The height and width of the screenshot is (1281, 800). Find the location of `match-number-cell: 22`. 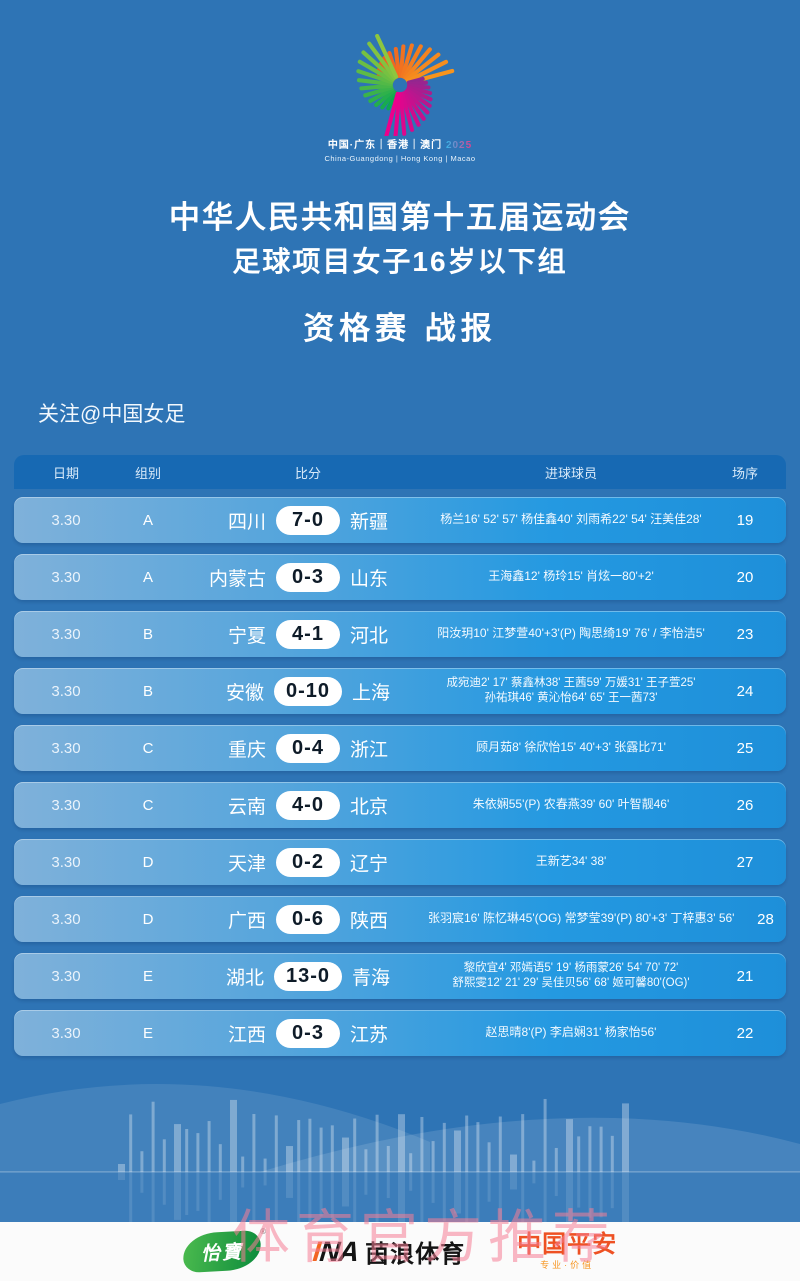

match-number-cell: 22 is located at coordinates (745, 1033).